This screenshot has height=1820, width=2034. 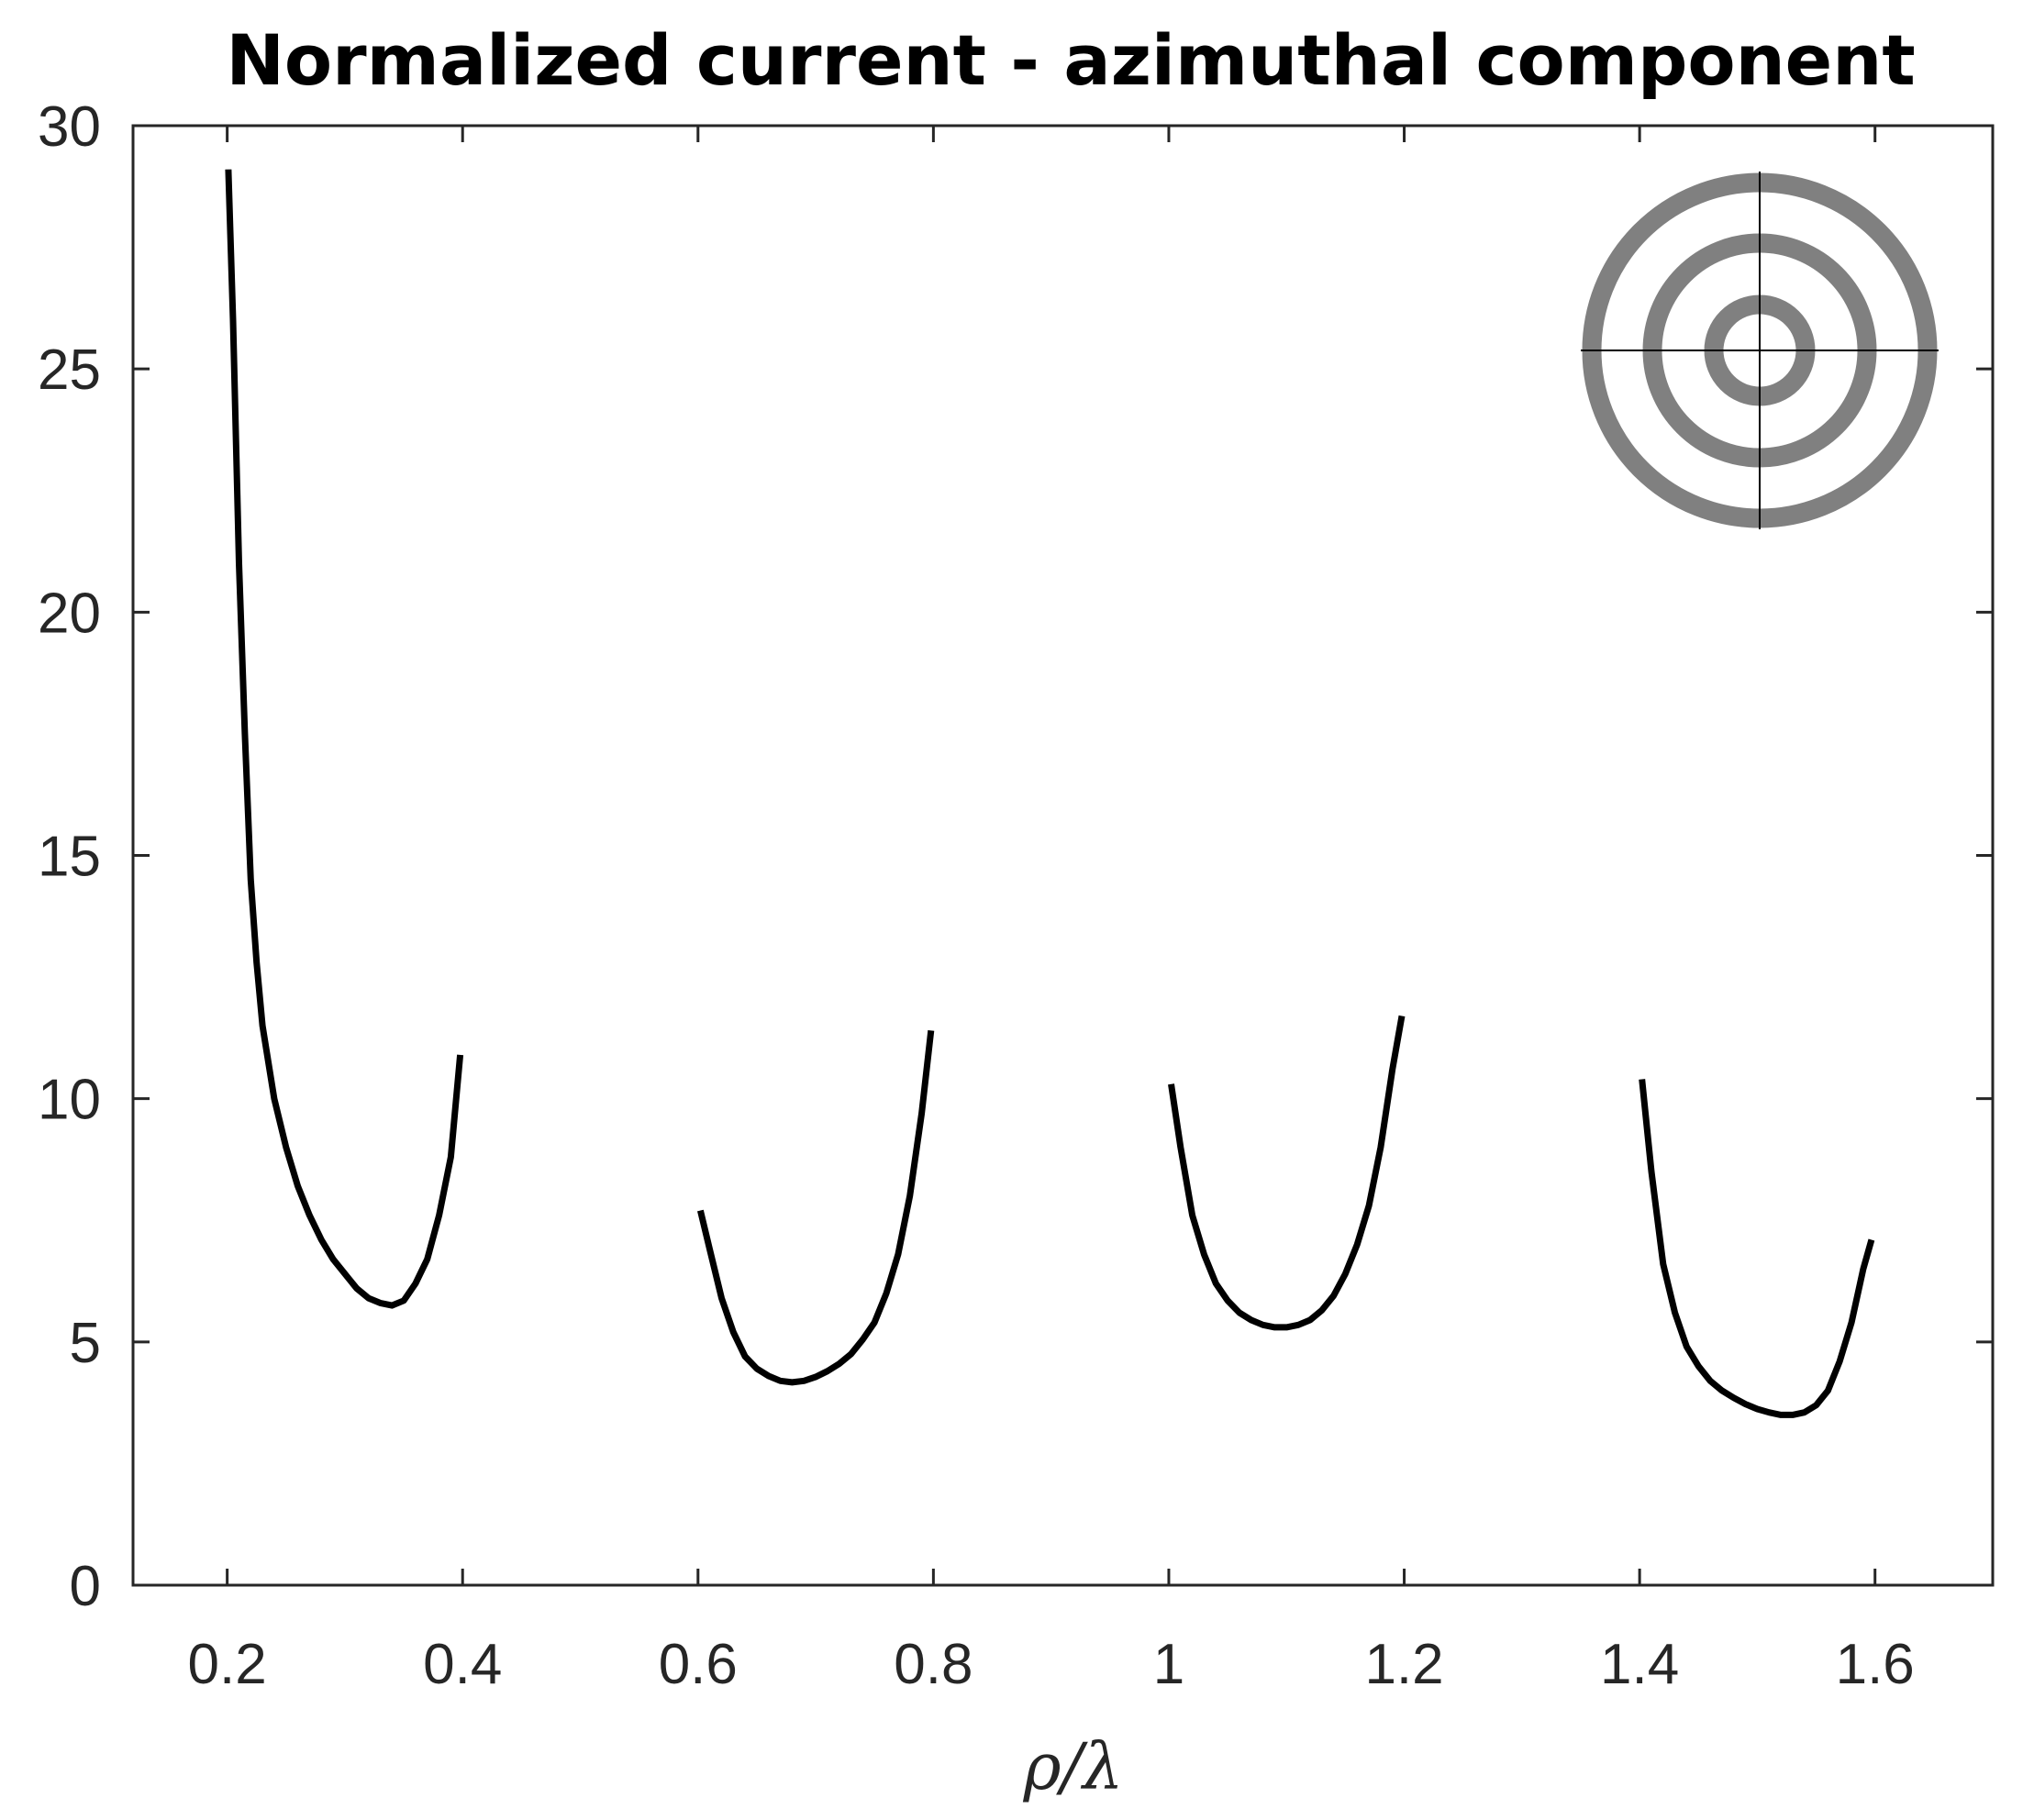 What do you see at coordinates (86, 1586) in the screenshot?
I see `y-tick-label: 0` at bounding box center [86, 1586].